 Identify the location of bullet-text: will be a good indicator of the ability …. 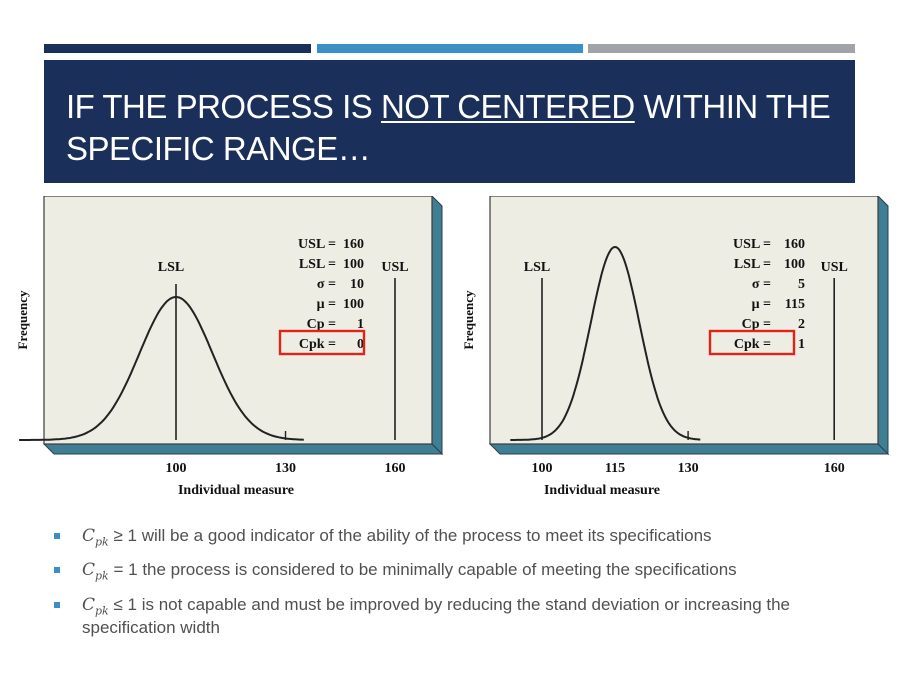
(426, 535).